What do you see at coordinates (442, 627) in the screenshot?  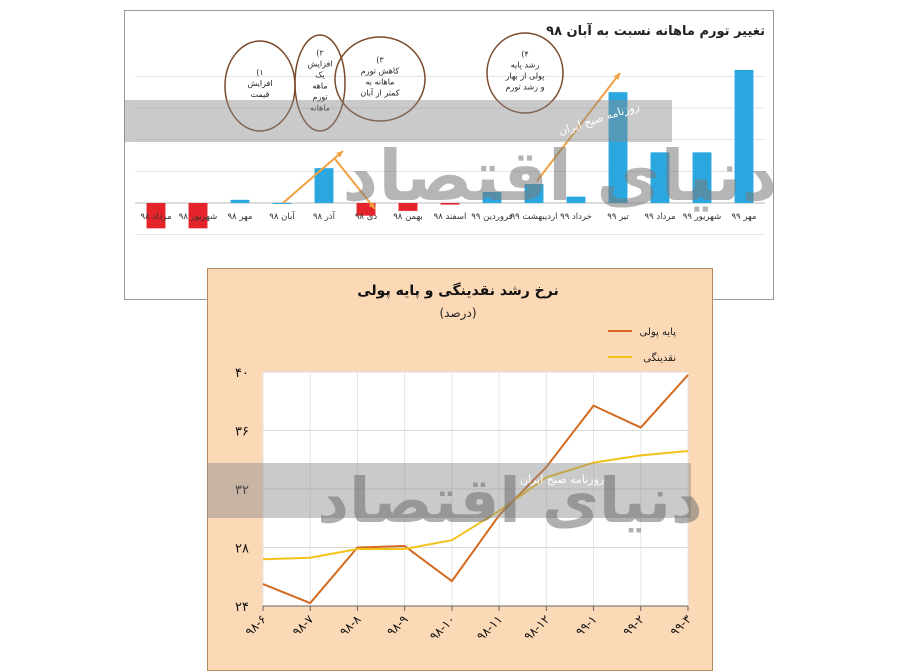 I see `x-tick-label: ۹۸-۱۰` at bounding box center [442, 627].